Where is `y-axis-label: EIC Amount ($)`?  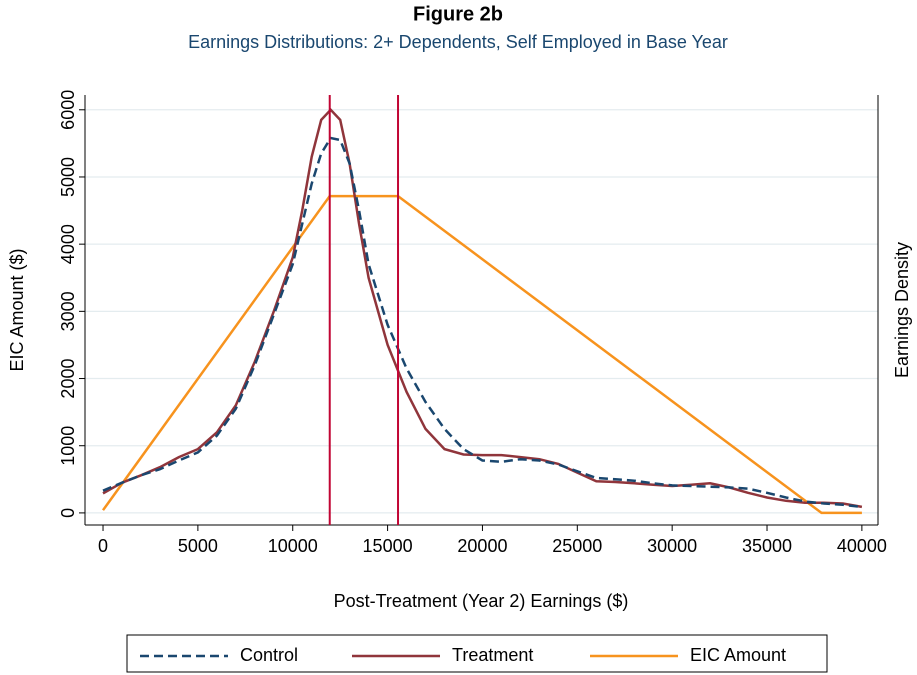
y-axis-label: EIC Amount ($) is located at coordinates (17, 309).